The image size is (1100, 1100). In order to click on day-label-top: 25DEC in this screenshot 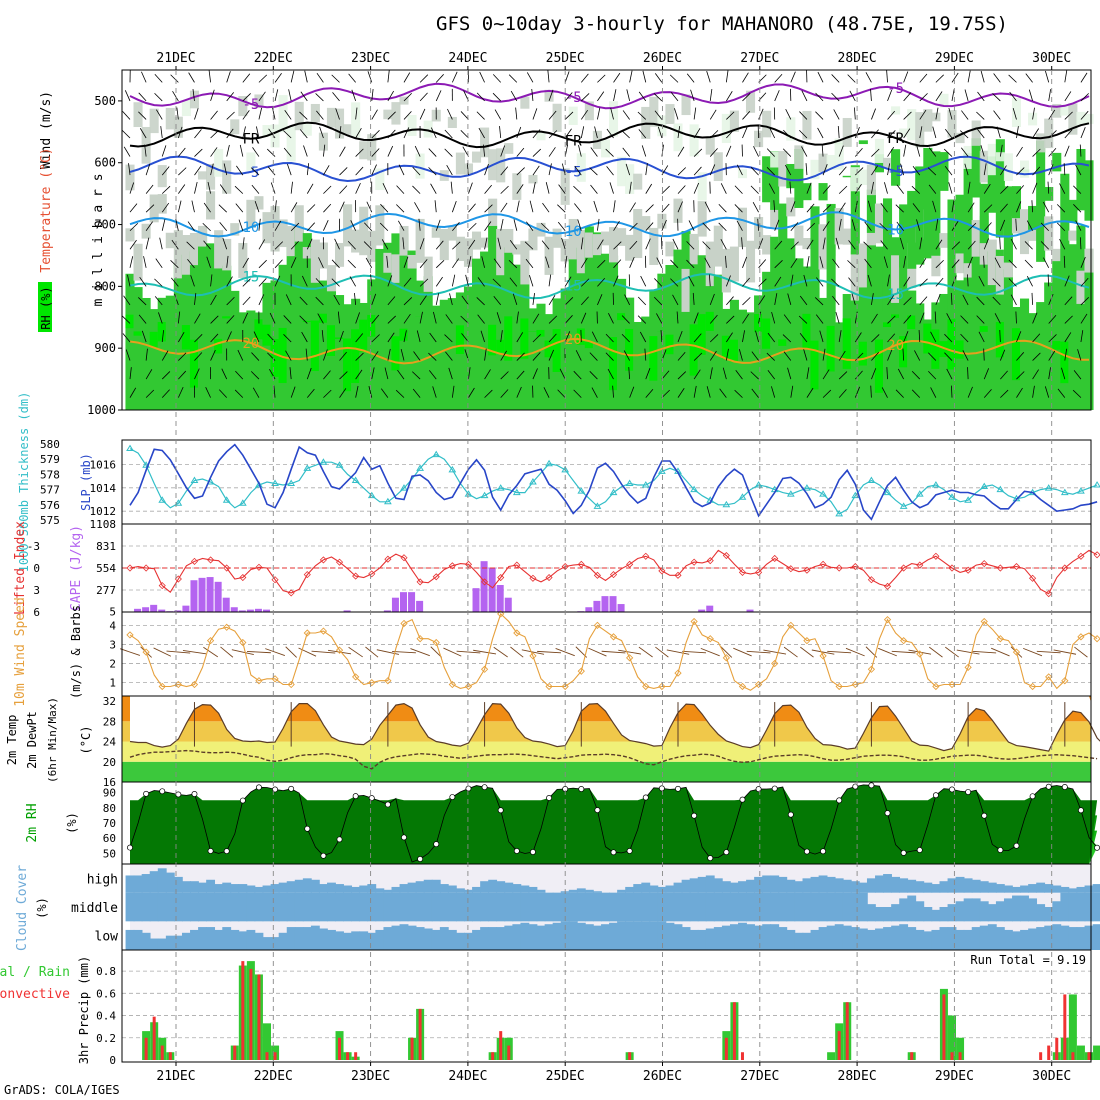, I will do `click(565, 58)`.